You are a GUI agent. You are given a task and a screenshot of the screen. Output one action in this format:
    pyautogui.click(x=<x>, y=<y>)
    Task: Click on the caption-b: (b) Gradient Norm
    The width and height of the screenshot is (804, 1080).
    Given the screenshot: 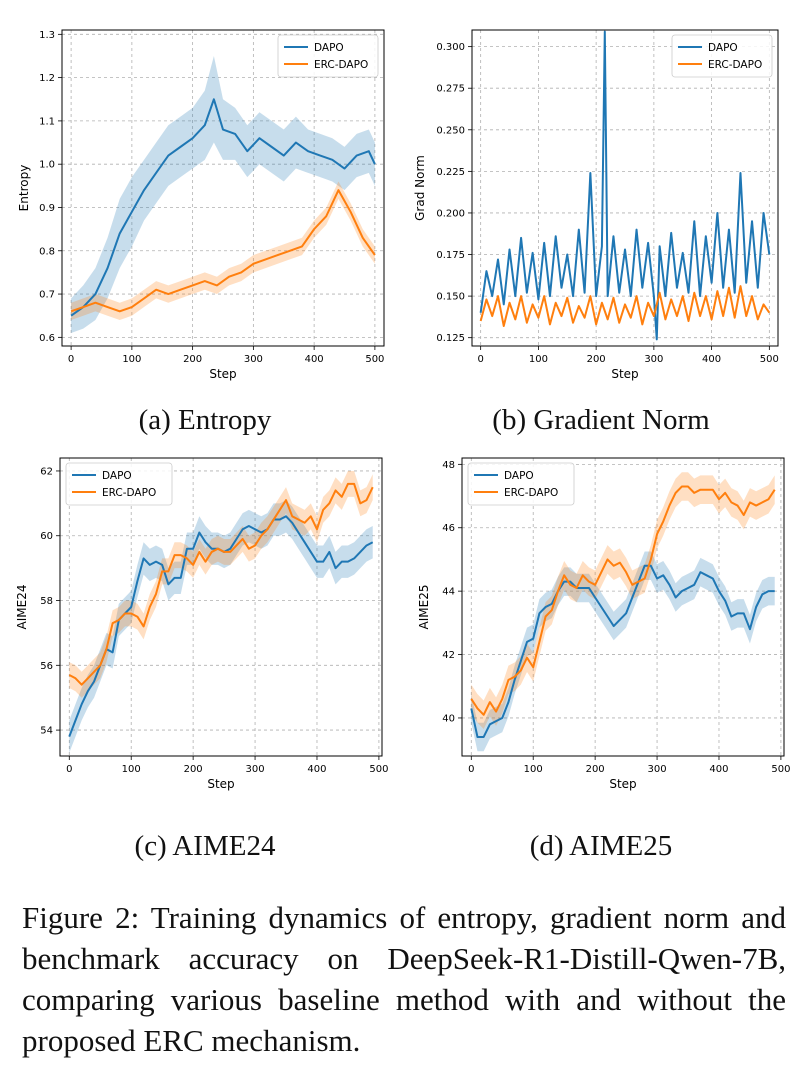 What is the action you would take?
    pyautogui.click(x=601, y=420)
    